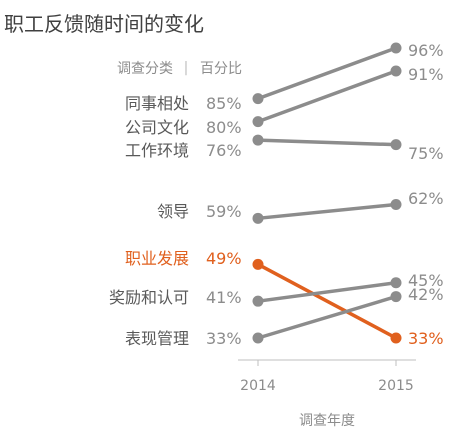 This screenshot has width=454, height=435. I want to click on series-2-value-2014: 76%, so click(224, 150).